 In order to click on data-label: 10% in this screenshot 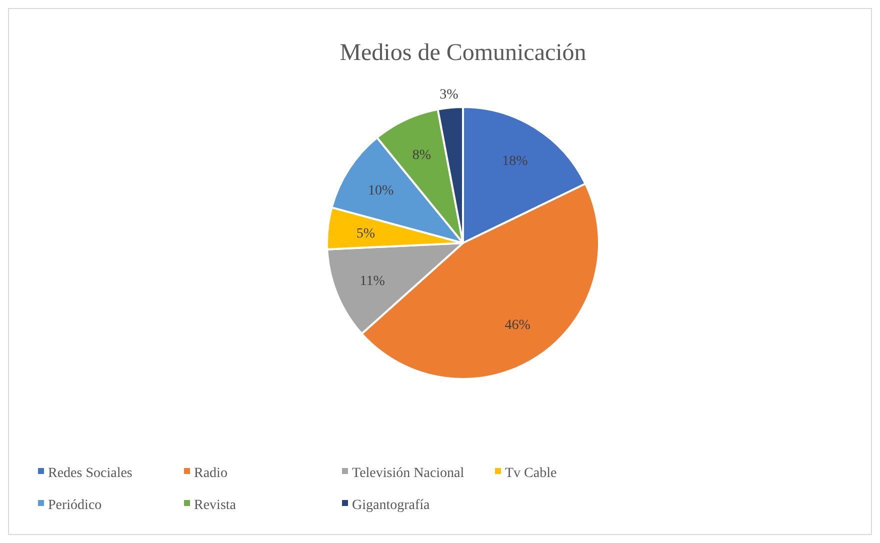, I will do `click(381, 191)`.